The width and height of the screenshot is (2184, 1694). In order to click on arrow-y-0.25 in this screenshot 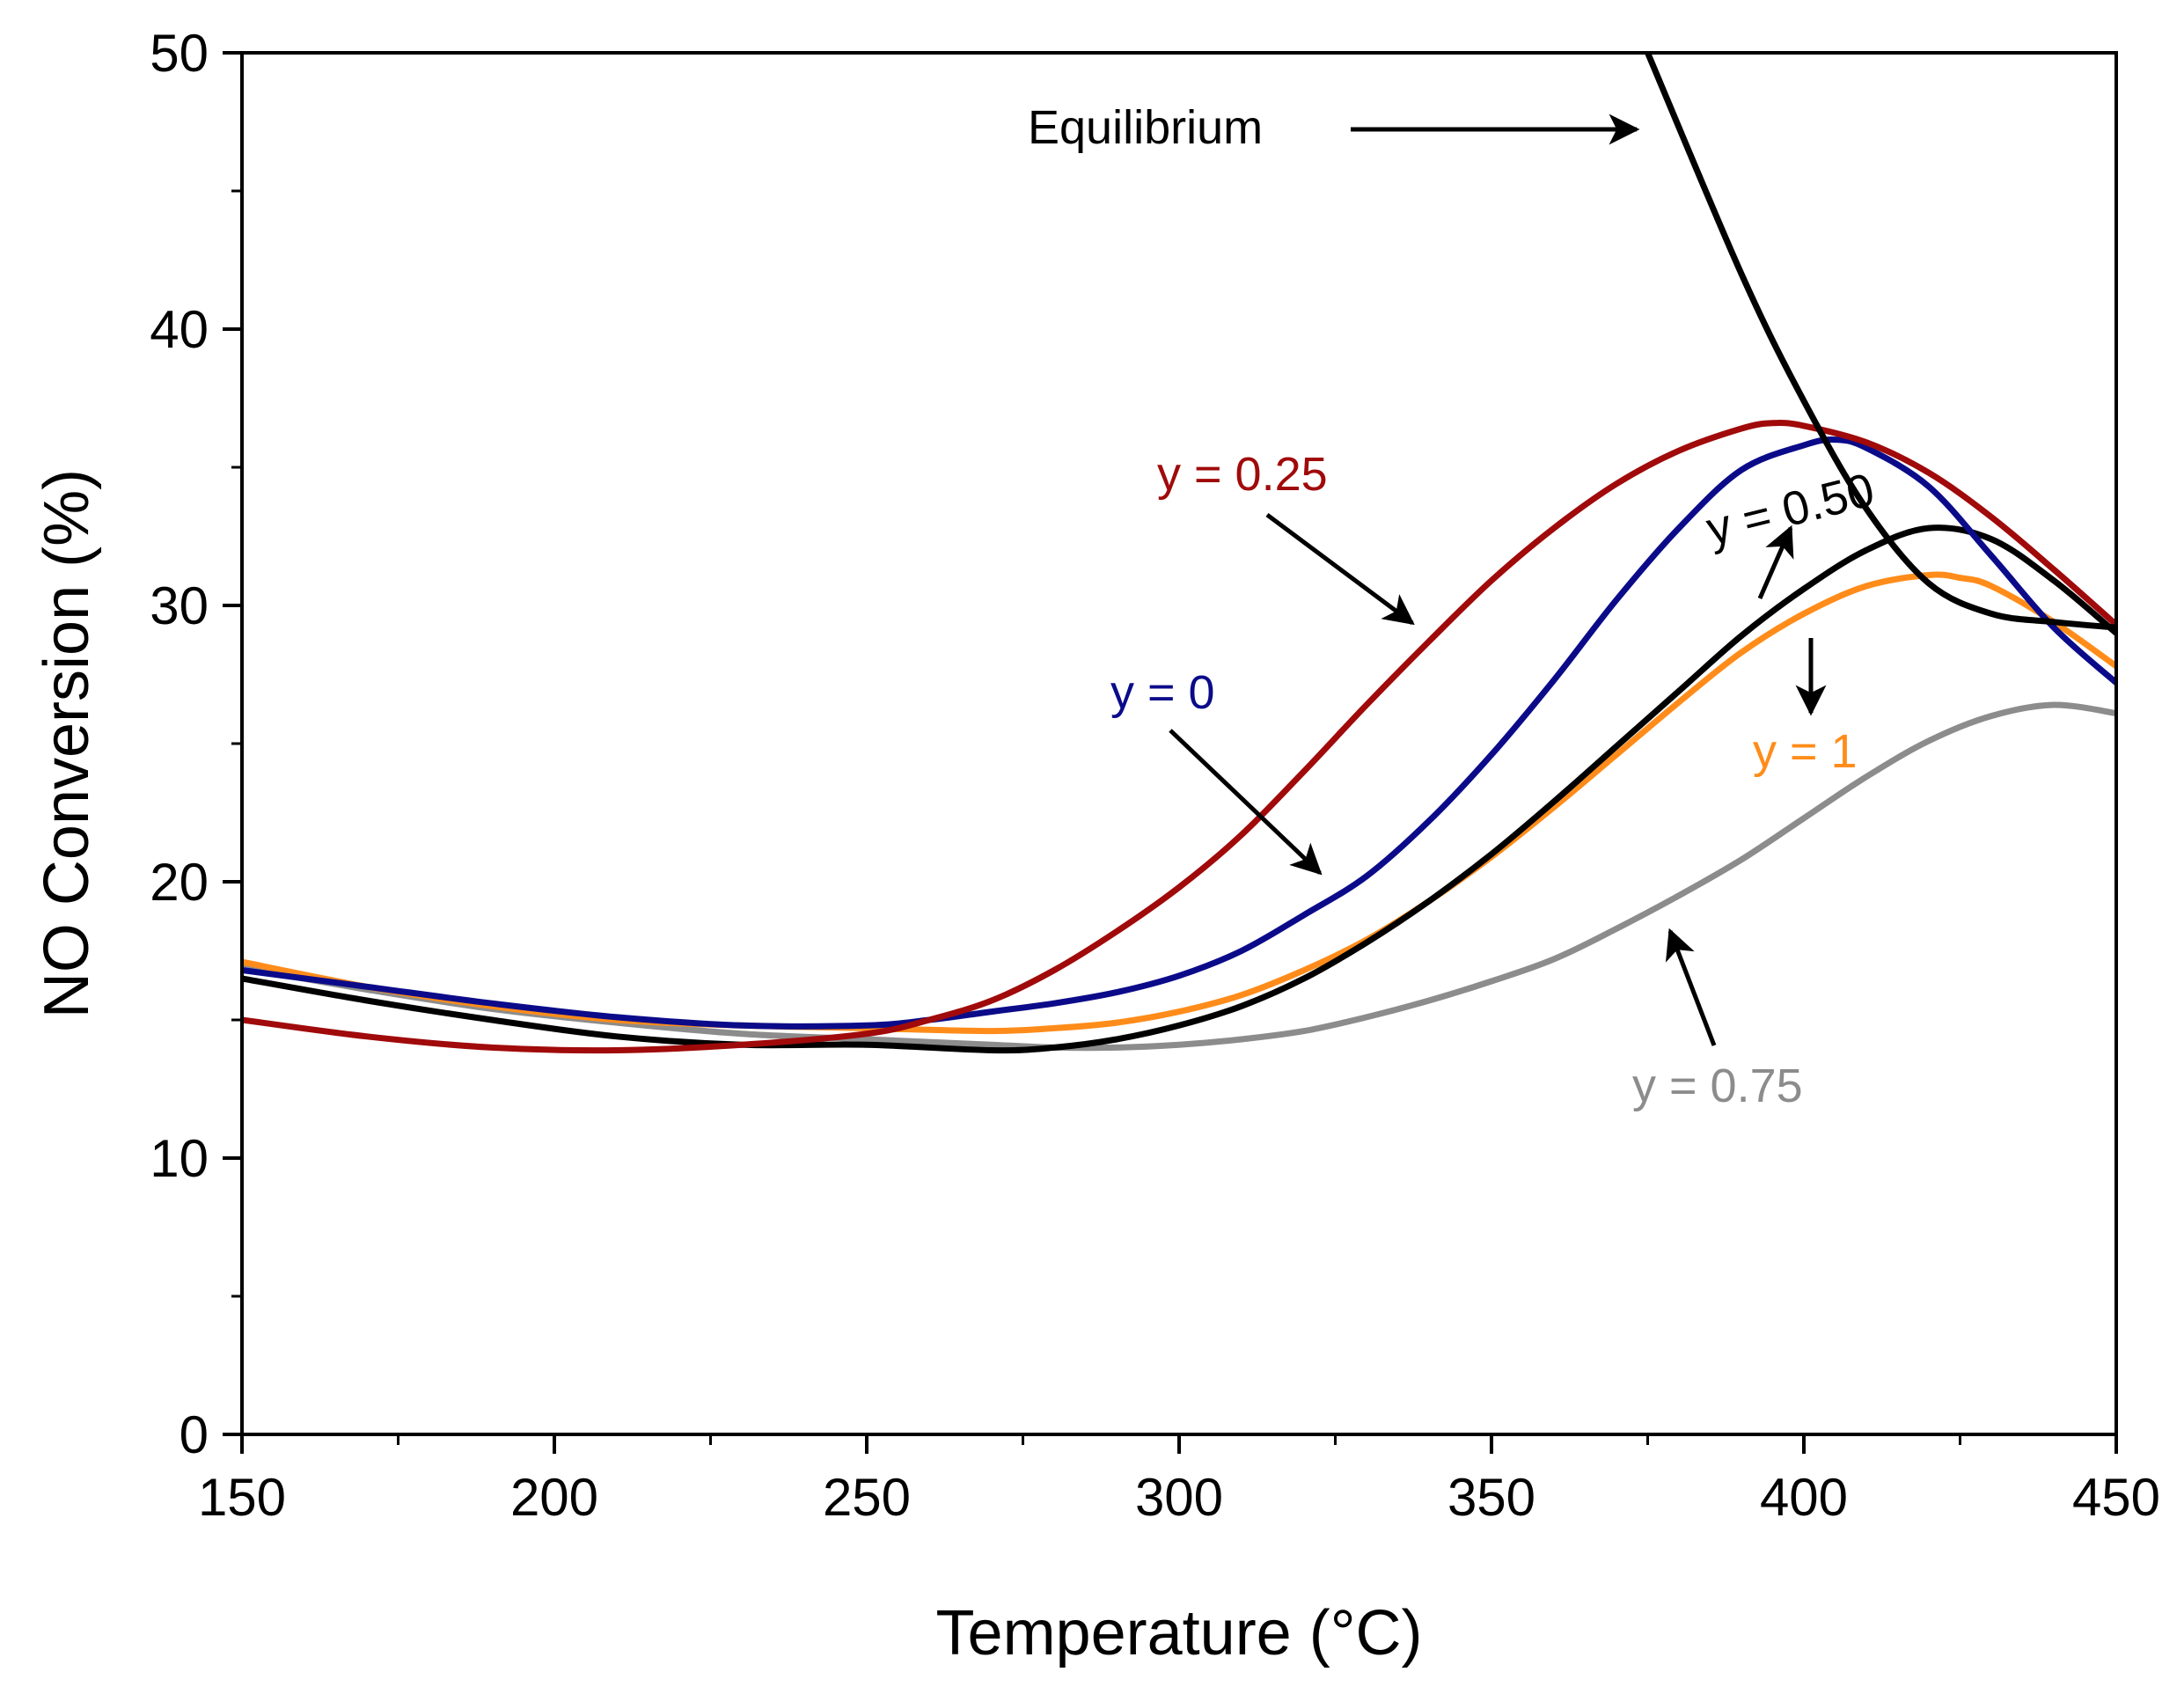, I will do `click(1340, 569)`.